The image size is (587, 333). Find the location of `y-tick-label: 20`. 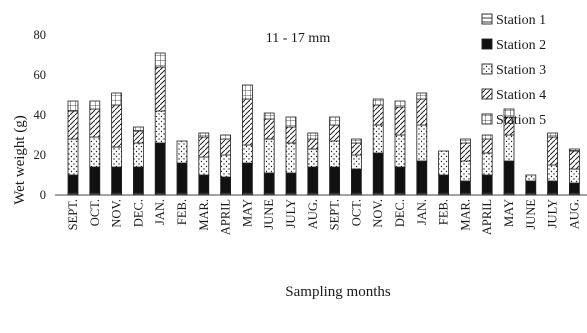

y-tick-label: 20 is located at coordinates (40, 155).